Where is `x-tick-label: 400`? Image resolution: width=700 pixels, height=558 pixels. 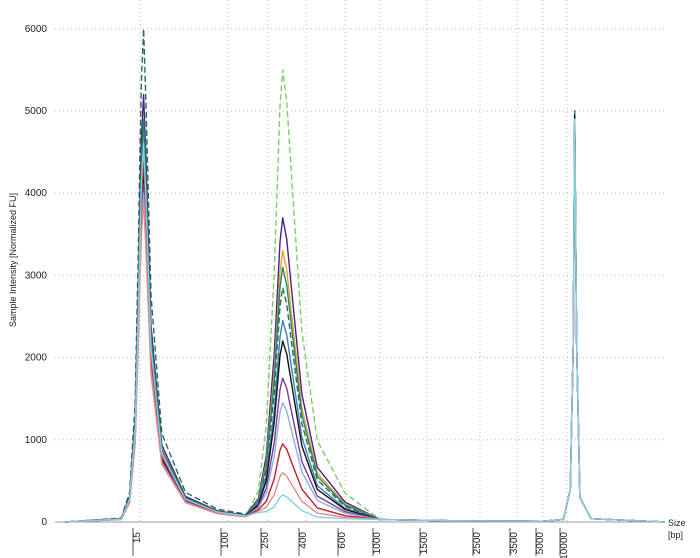 x-tick-label: 400 is located at coordinates (303, 540).